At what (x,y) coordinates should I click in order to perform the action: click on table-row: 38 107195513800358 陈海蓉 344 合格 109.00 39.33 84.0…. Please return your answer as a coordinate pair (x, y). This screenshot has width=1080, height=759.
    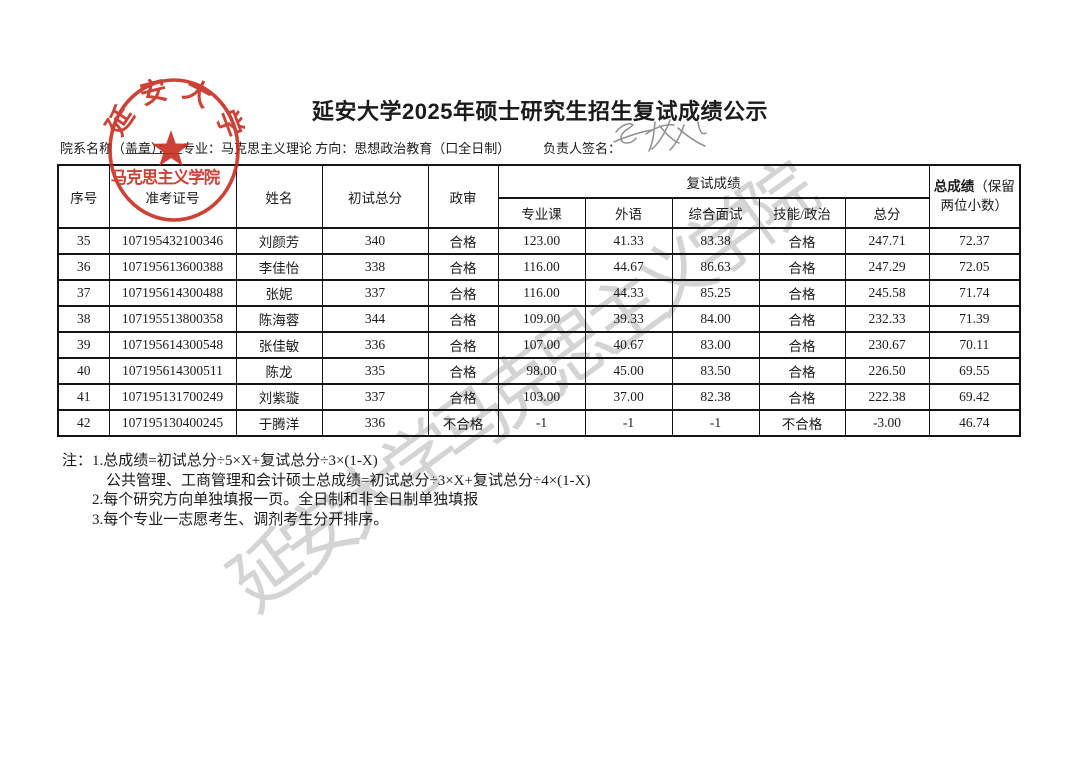
    Looking at the image, I should click on (539, 319).